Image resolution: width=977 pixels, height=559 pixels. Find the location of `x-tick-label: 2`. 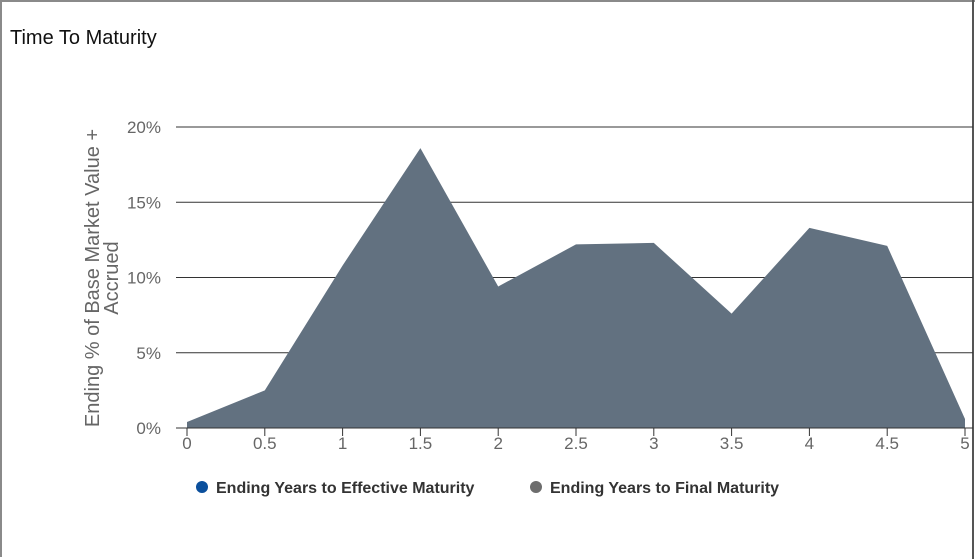

x-tick-label: 2 is located at coordinates (497, 443).